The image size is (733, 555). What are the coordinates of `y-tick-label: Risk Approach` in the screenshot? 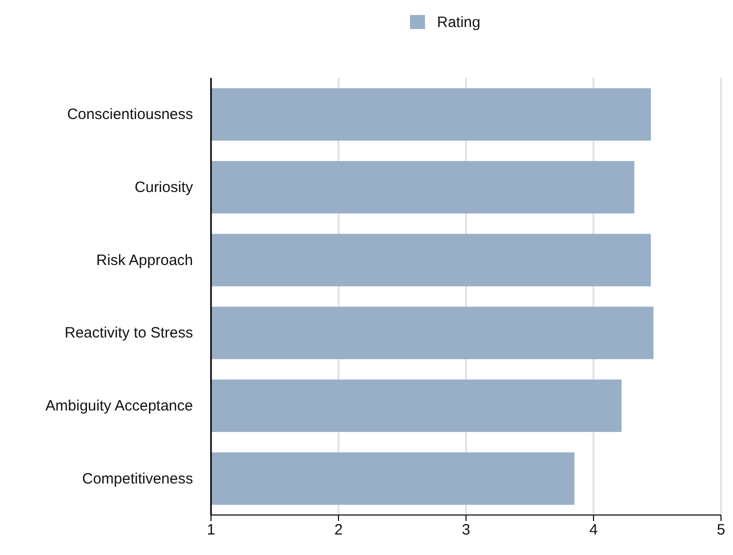 It's located at (144, 260).